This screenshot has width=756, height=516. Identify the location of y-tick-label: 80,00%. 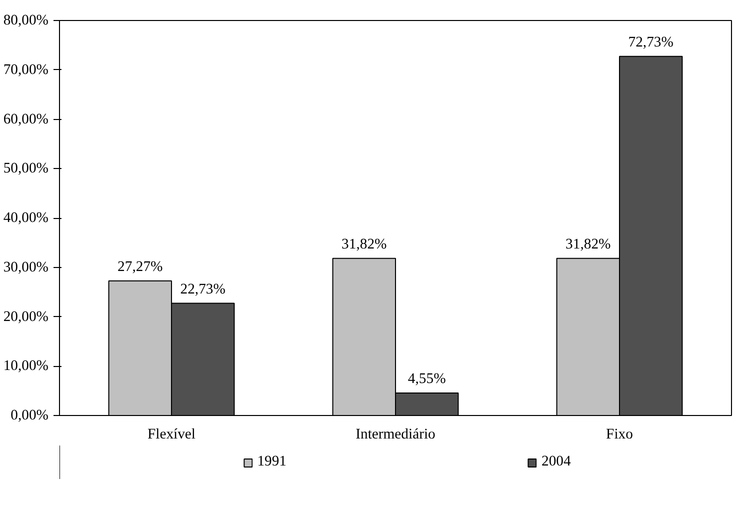
(25, 20).